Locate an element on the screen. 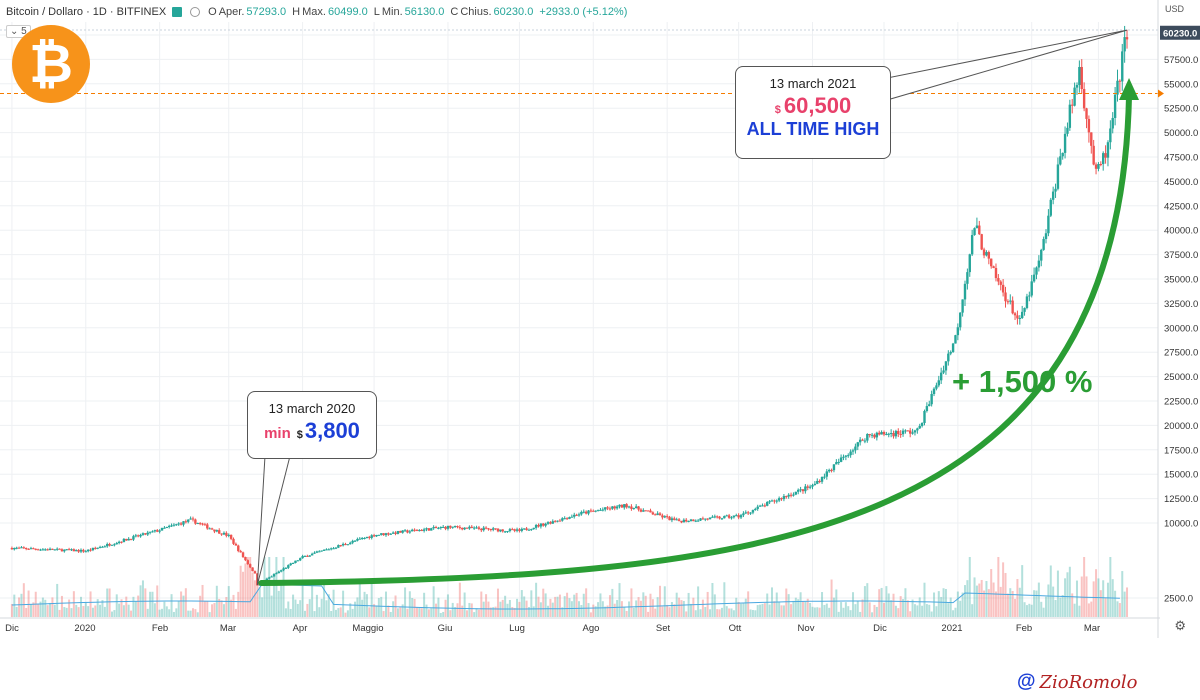 The width and height of the screenshot is (1200, 700). x-tick-label: Mar is located at coordinates (1092, 628).